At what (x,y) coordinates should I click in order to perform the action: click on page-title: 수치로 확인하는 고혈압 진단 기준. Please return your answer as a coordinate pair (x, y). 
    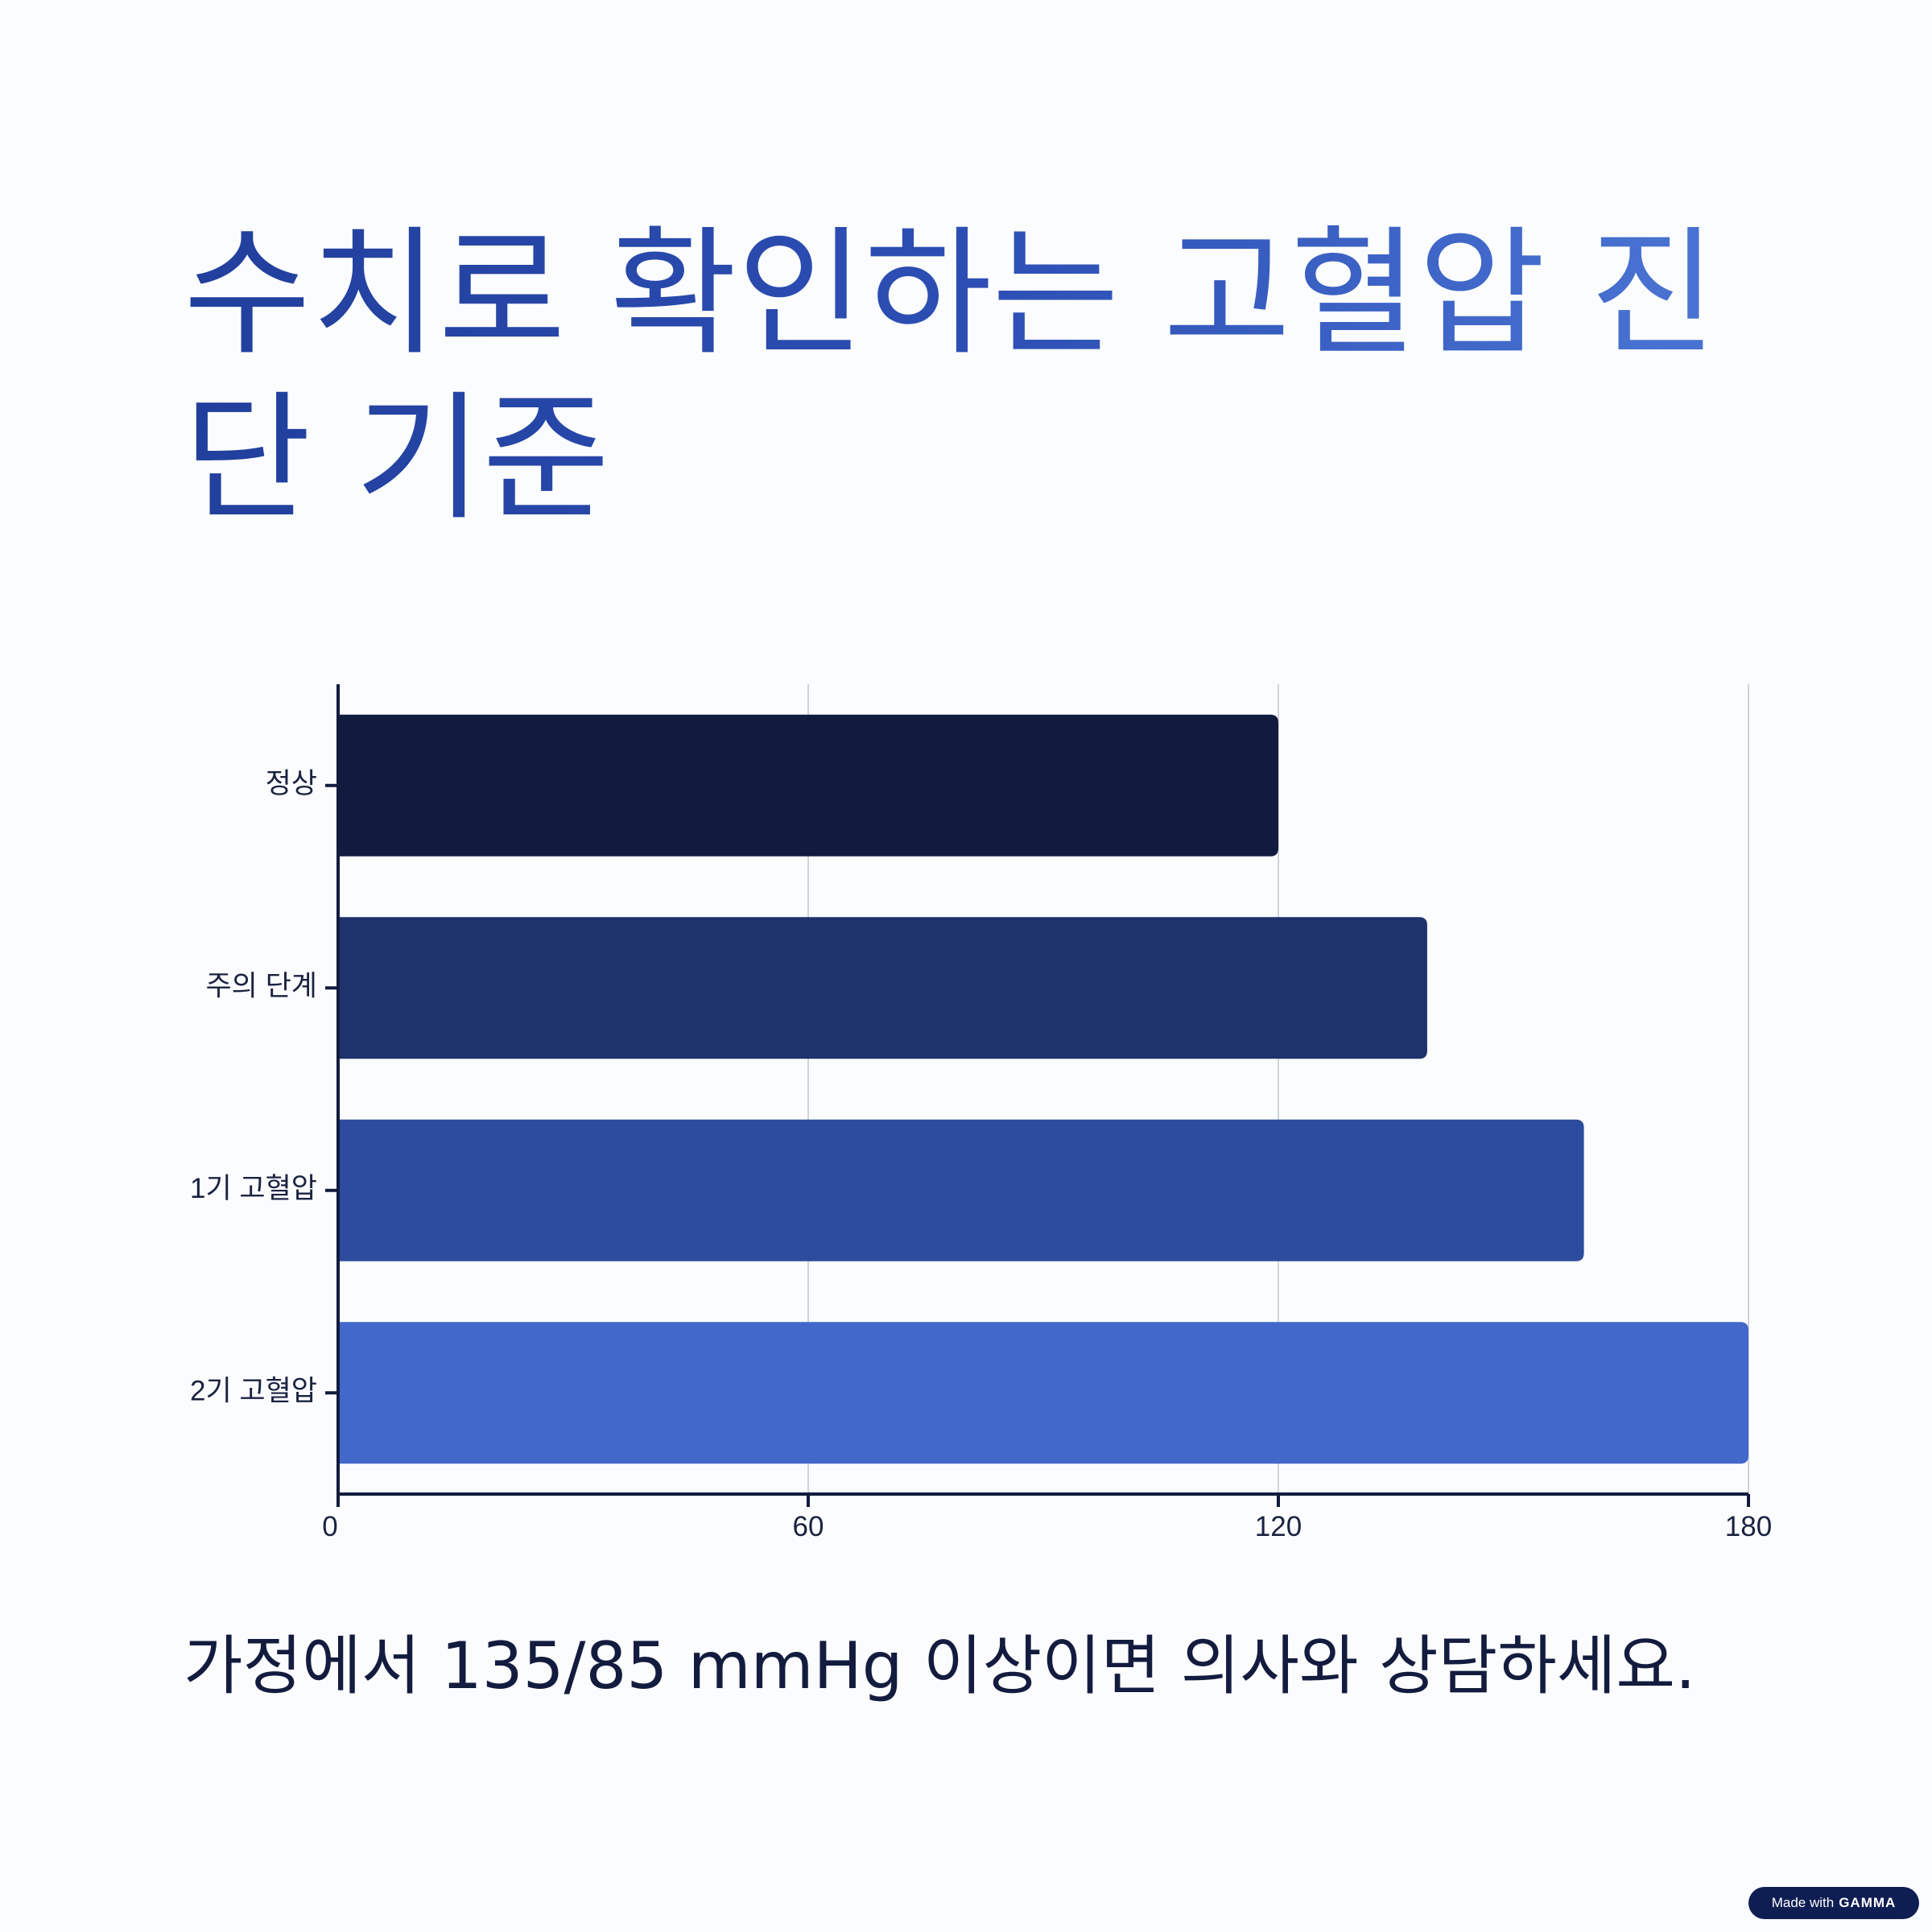
    Looking at the image, I should click on (989, 376).